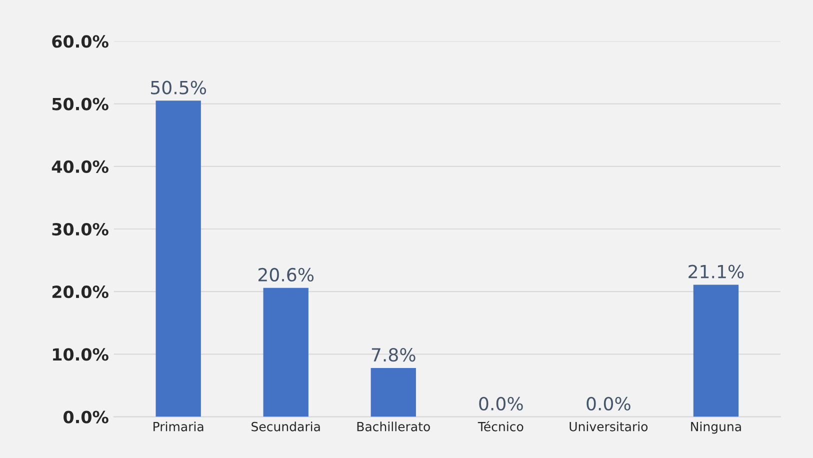 The height and width of the screenshot is (458, 813). I want to click on y-tick-label: 10.0%, so click(80, 354).